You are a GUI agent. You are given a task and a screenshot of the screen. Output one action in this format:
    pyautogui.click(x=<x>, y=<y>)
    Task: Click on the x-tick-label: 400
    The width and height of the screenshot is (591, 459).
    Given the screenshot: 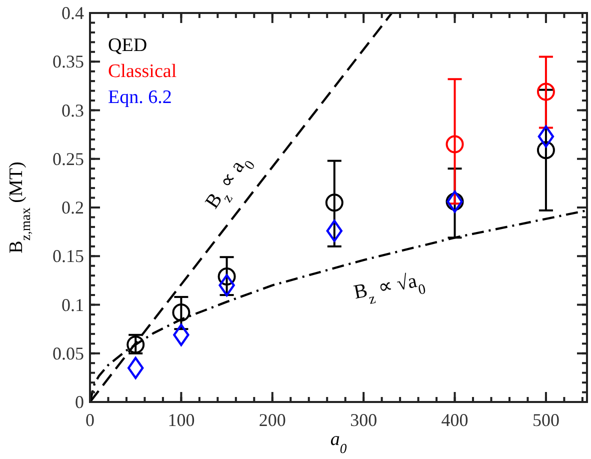 What is the action you would take?
    pyautogui.click(x=454, y=420)
    